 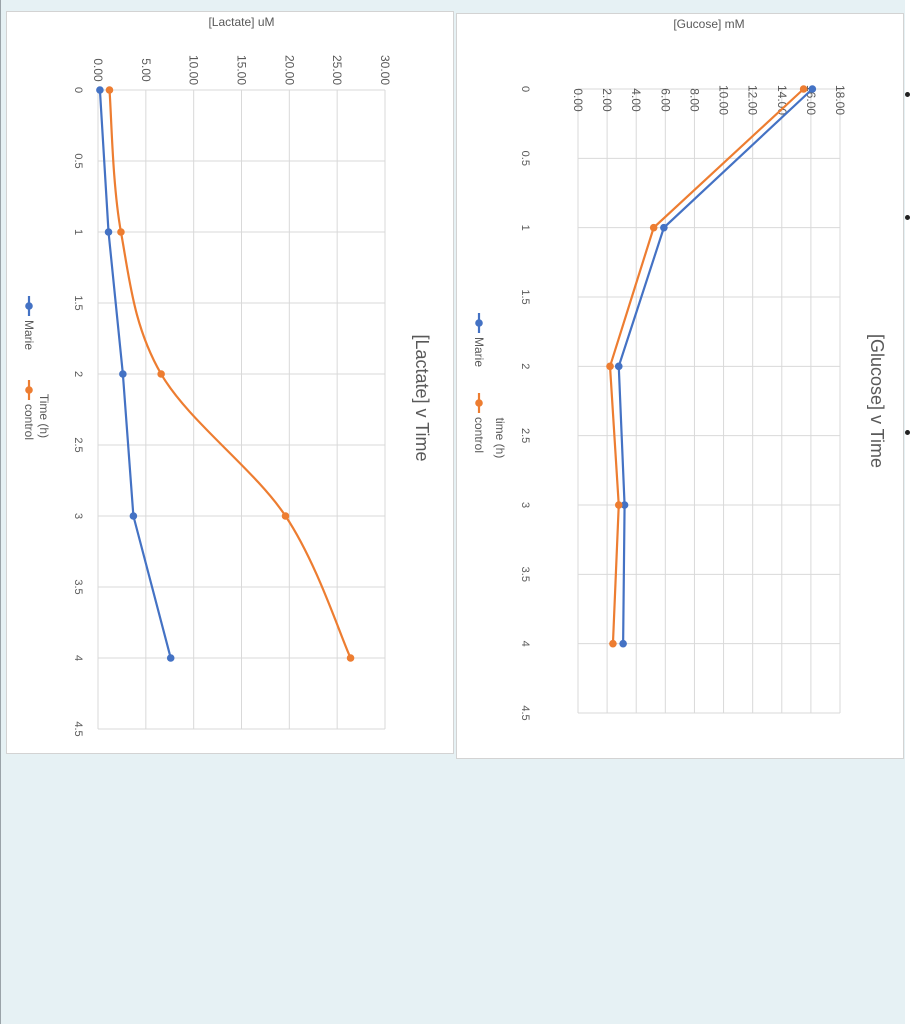 What do you see at coordinates (242, 70) in the screenshot?
I see `lactate-y-tick-label: 15.00` at bounding box center [242, 70].